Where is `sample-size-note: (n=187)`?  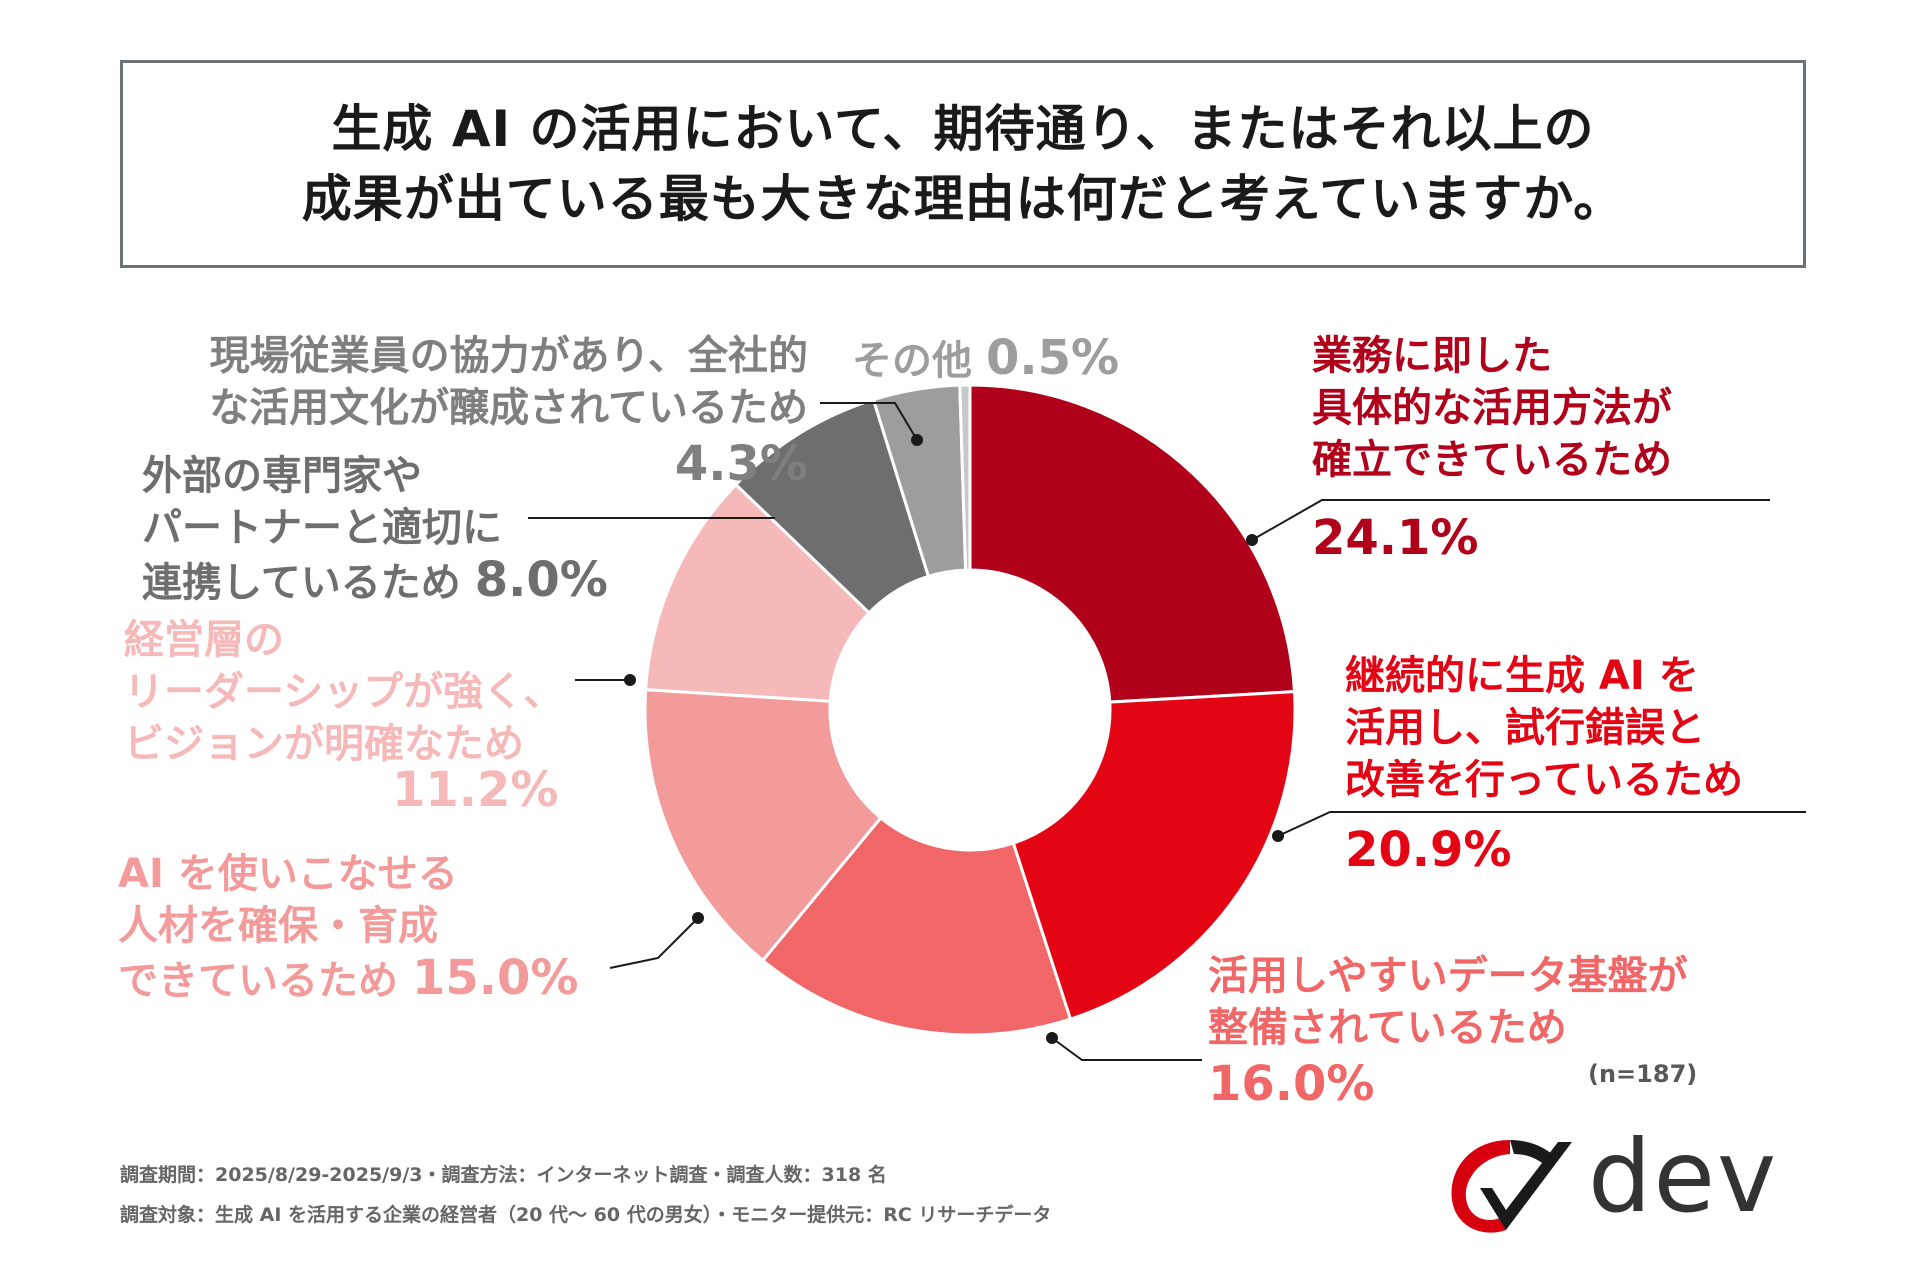
sample-size-note: (n=187) is located at coordinates (1643, 1074).